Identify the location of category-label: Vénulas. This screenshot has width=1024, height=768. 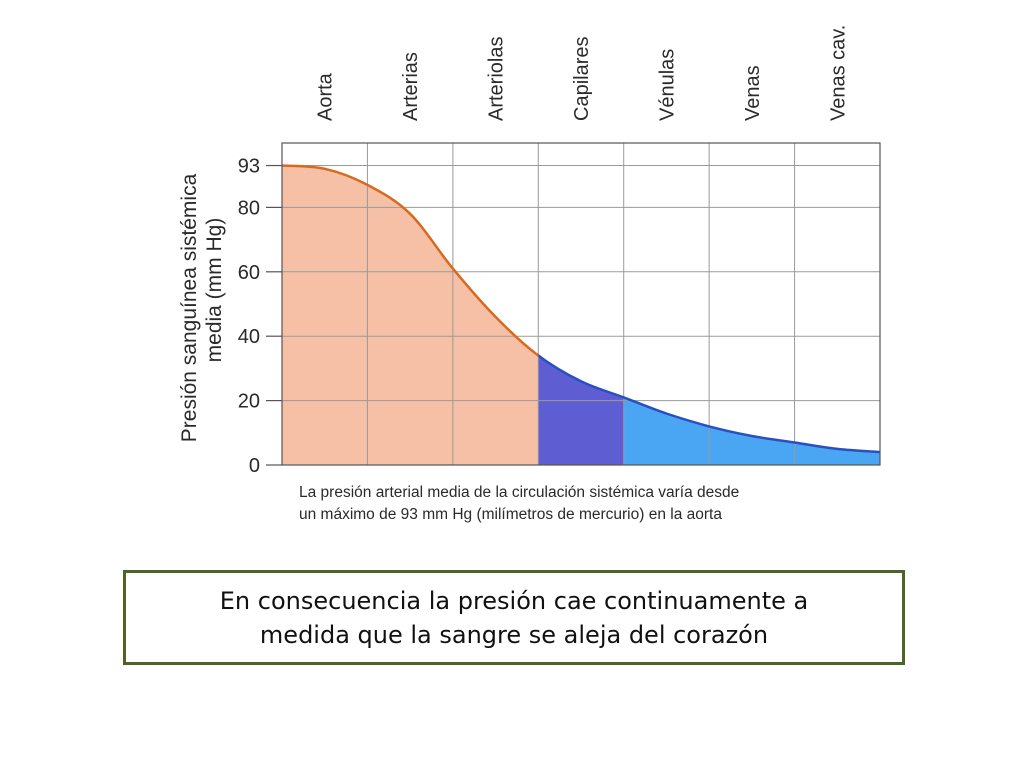
(667, 85).